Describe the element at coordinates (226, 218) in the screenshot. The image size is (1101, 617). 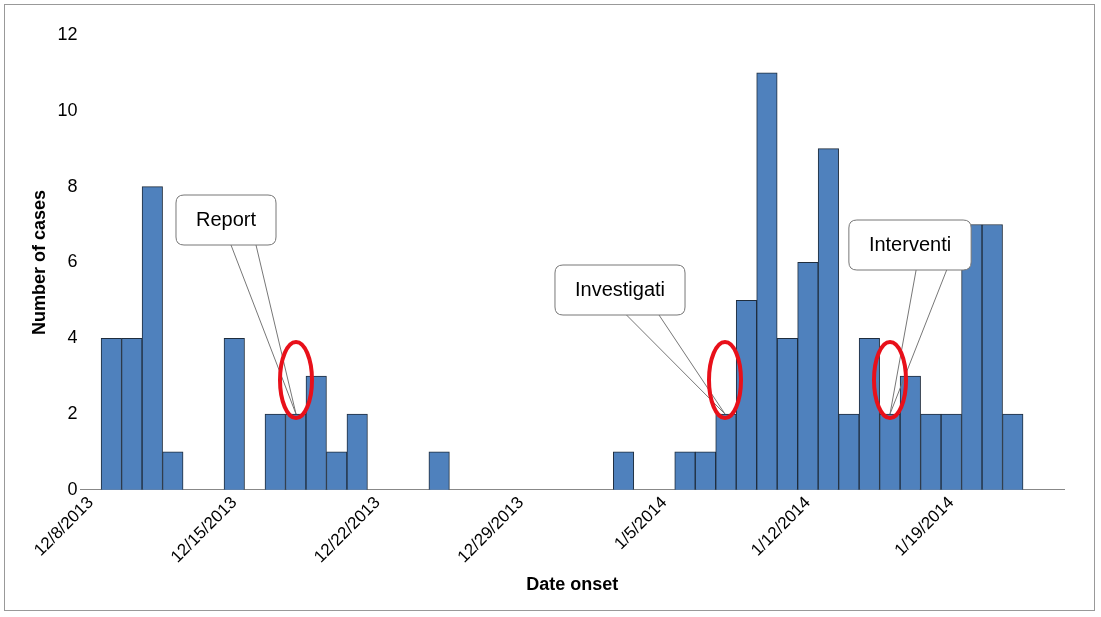
I see `annotation: Report` at that location.